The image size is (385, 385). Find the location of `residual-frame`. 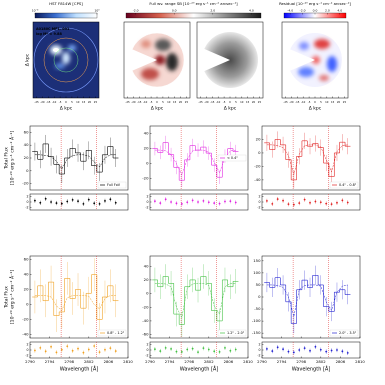

residual-frame is located at coordinates (311, 350).